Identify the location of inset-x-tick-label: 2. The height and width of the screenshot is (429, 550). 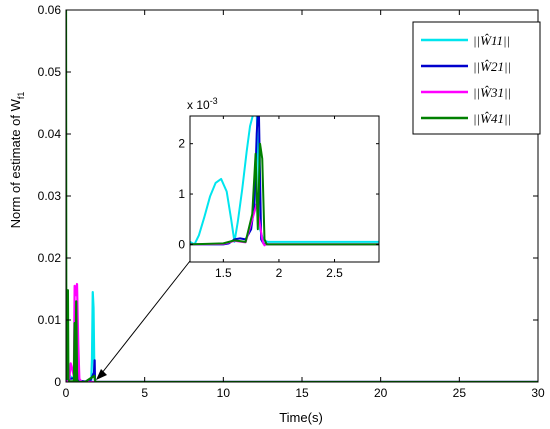
(279, 273).